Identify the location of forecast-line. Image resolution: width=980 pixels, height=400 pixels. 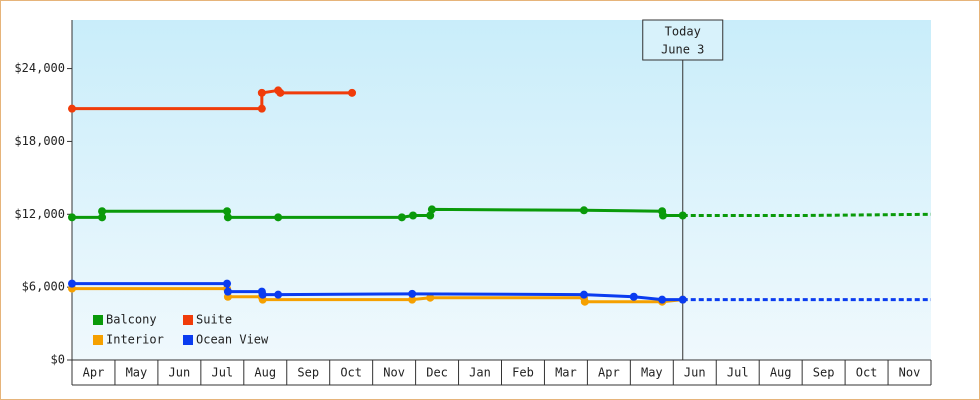
(807, 214).